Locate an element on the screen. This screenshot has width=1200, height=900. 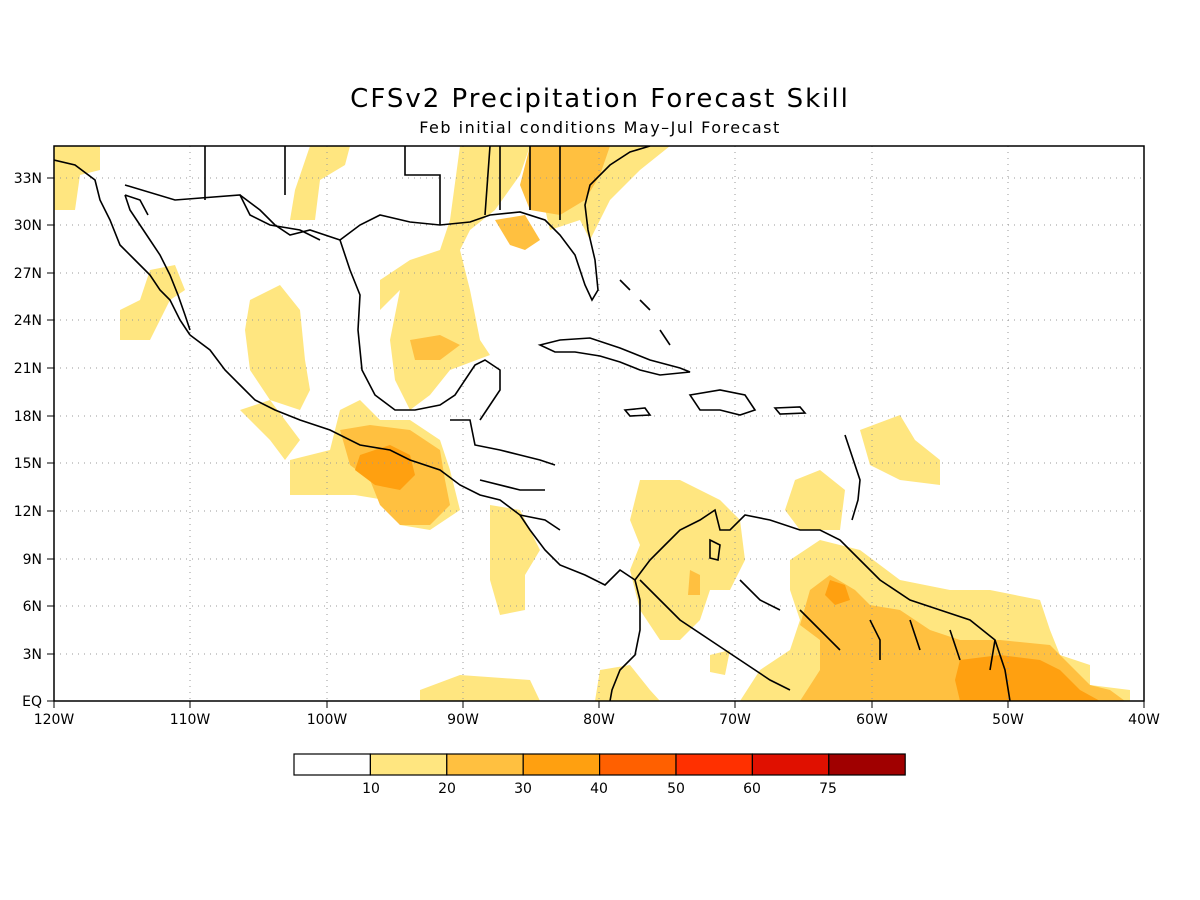
lat-tick-label: 15N is located at coordinates (28, 464).